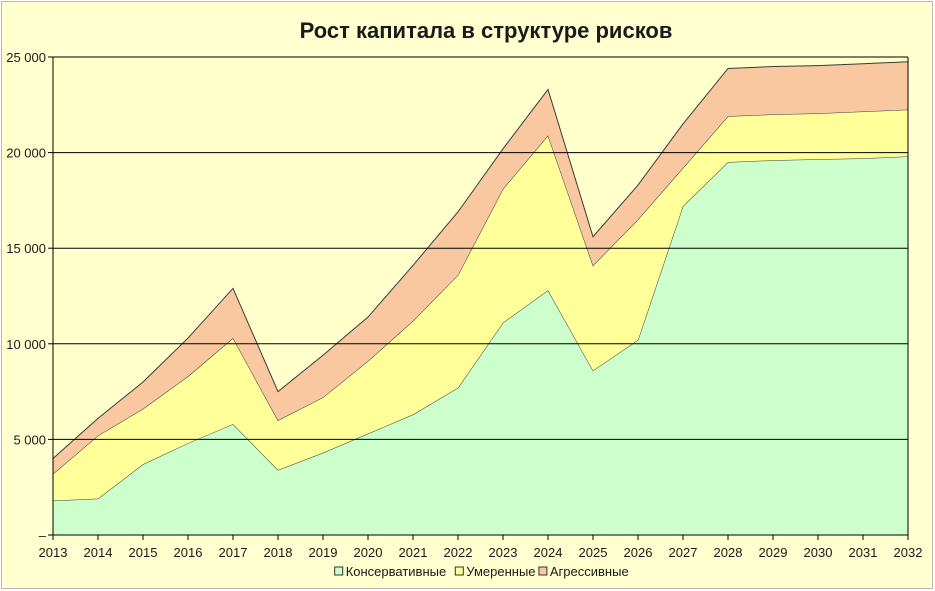 The width and height of the screenshot is (935, 591). What do you see at coordinates (396, 571) in the screenshot?
I see `legend-label: Консервативные` at bounding box center [396, 571].